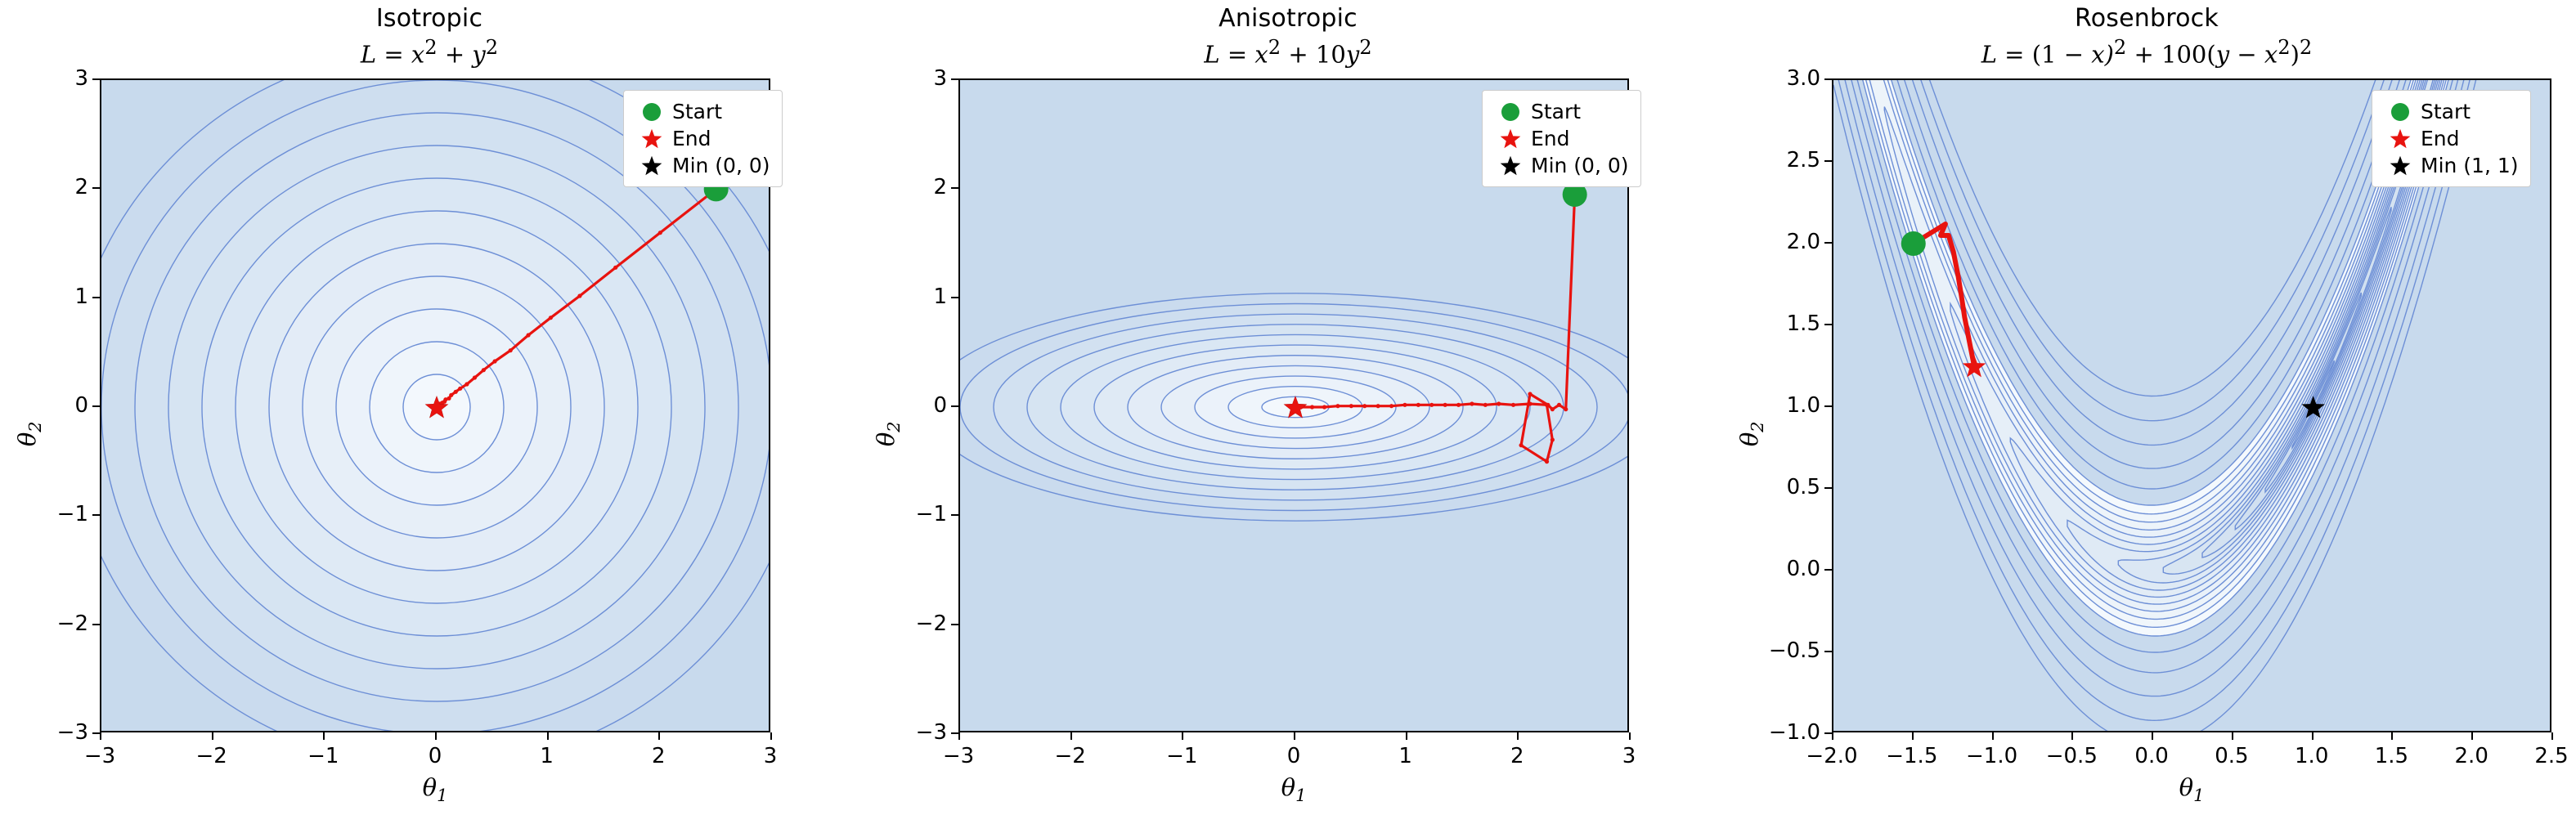 The image size is (2576, 824). I want to click on y-tick-label: 0, so click(81, 405).